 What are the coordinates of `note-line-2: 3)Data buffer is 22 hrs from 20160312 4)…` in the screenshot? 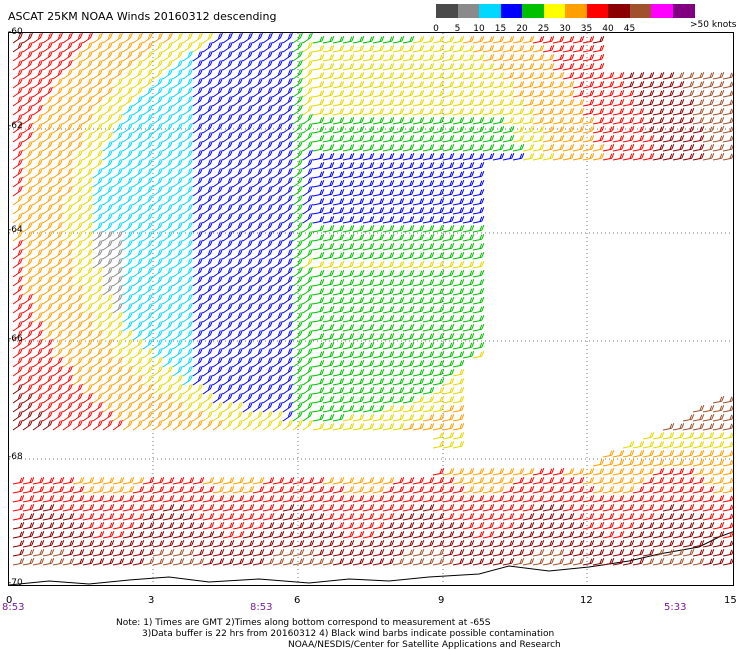 It's located at (348, 634).